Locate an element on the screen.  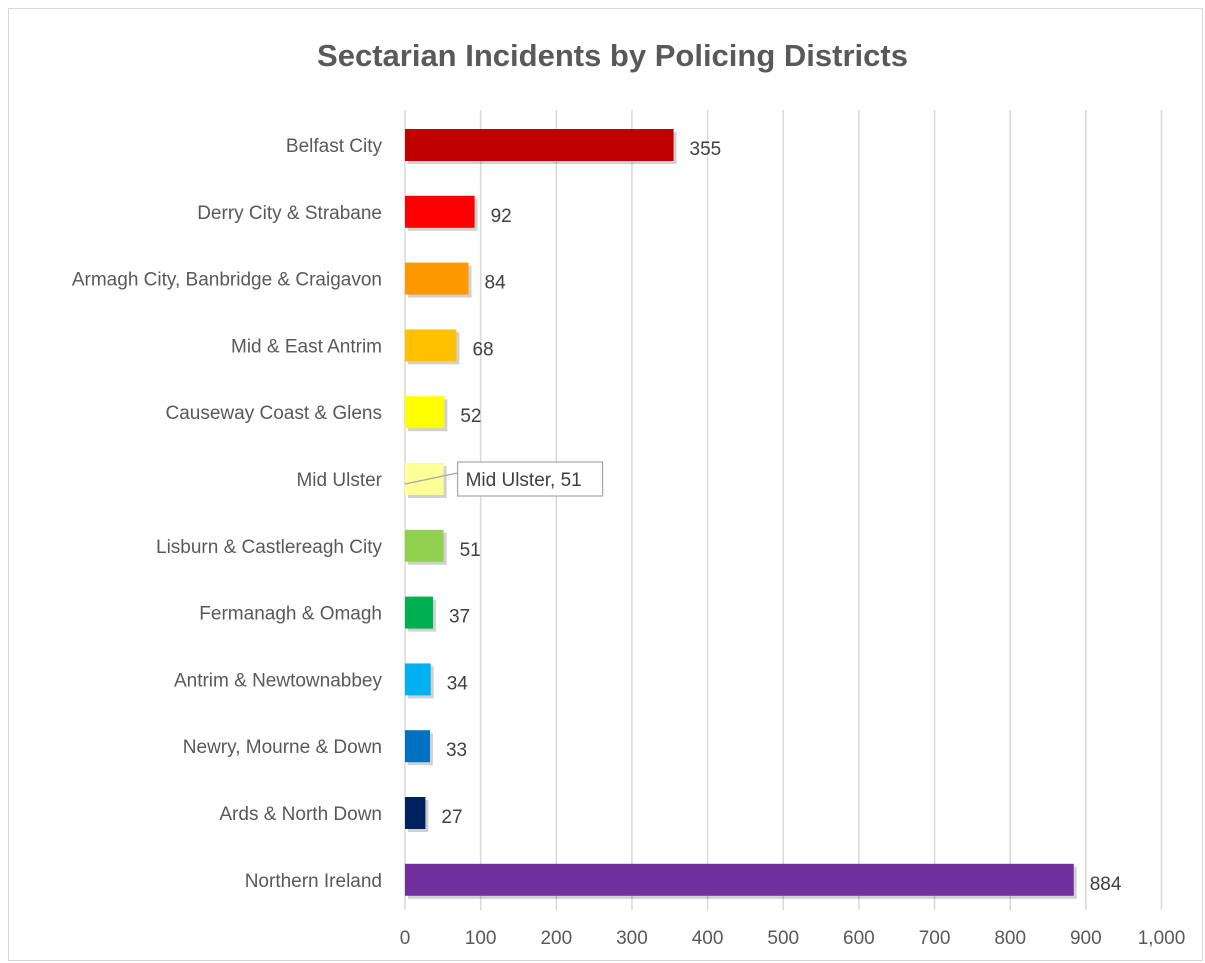
x-tick-label: 100 is located at coordinates (481, 938).